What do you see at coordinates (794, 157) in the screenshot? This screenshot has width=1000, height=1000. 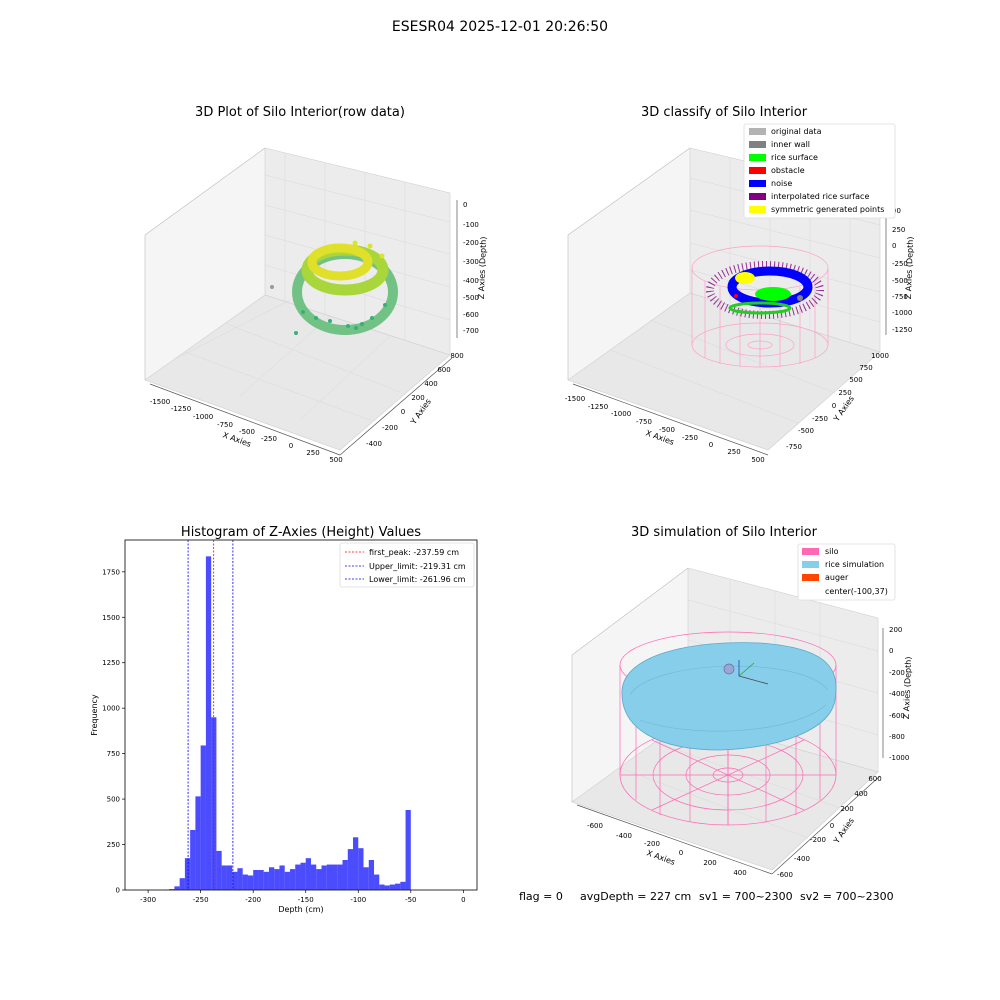 I see `legend-label-rice-surface: rice surface` at bounding box center [794, 157].